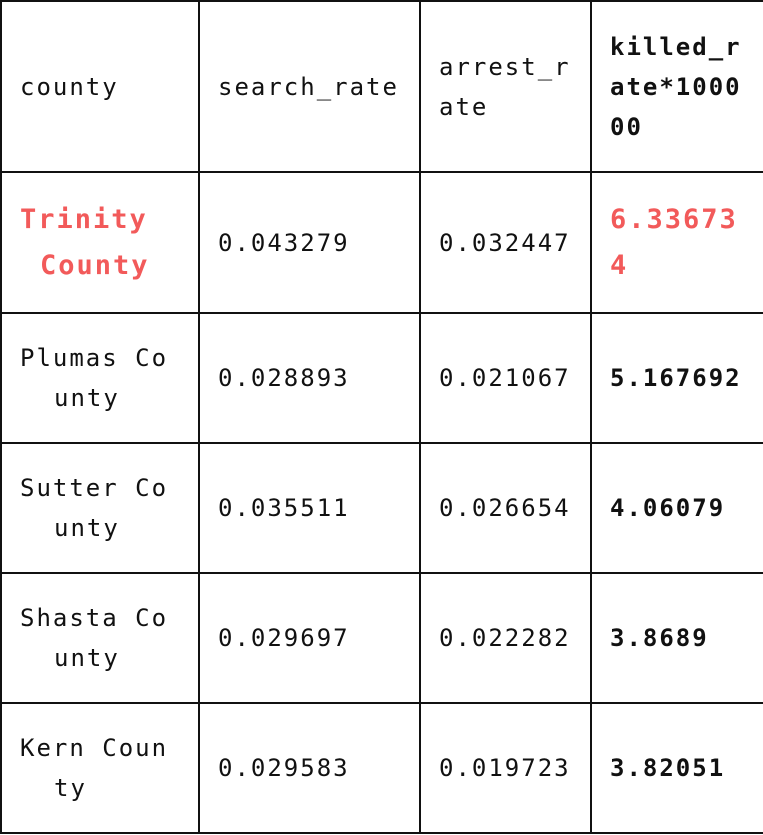 The width and height of the screenshot is (763, 835). What do you see at coordinates (94, 378) in the screenshot?
I see `county-name: Plumas County` at bounding box center [94, 378].